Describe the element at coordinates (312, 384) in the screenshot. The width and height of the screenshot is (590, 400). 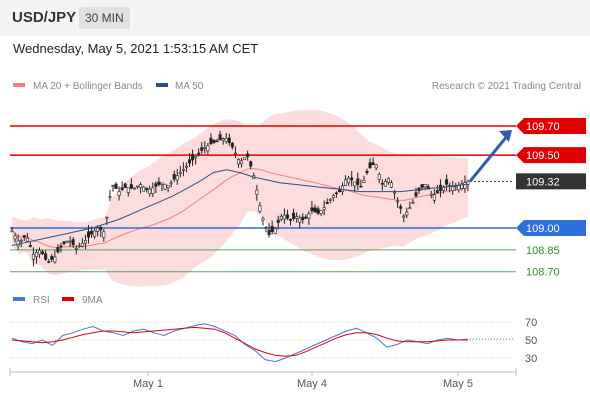
I see `x-tick-label: May 4` at that location.